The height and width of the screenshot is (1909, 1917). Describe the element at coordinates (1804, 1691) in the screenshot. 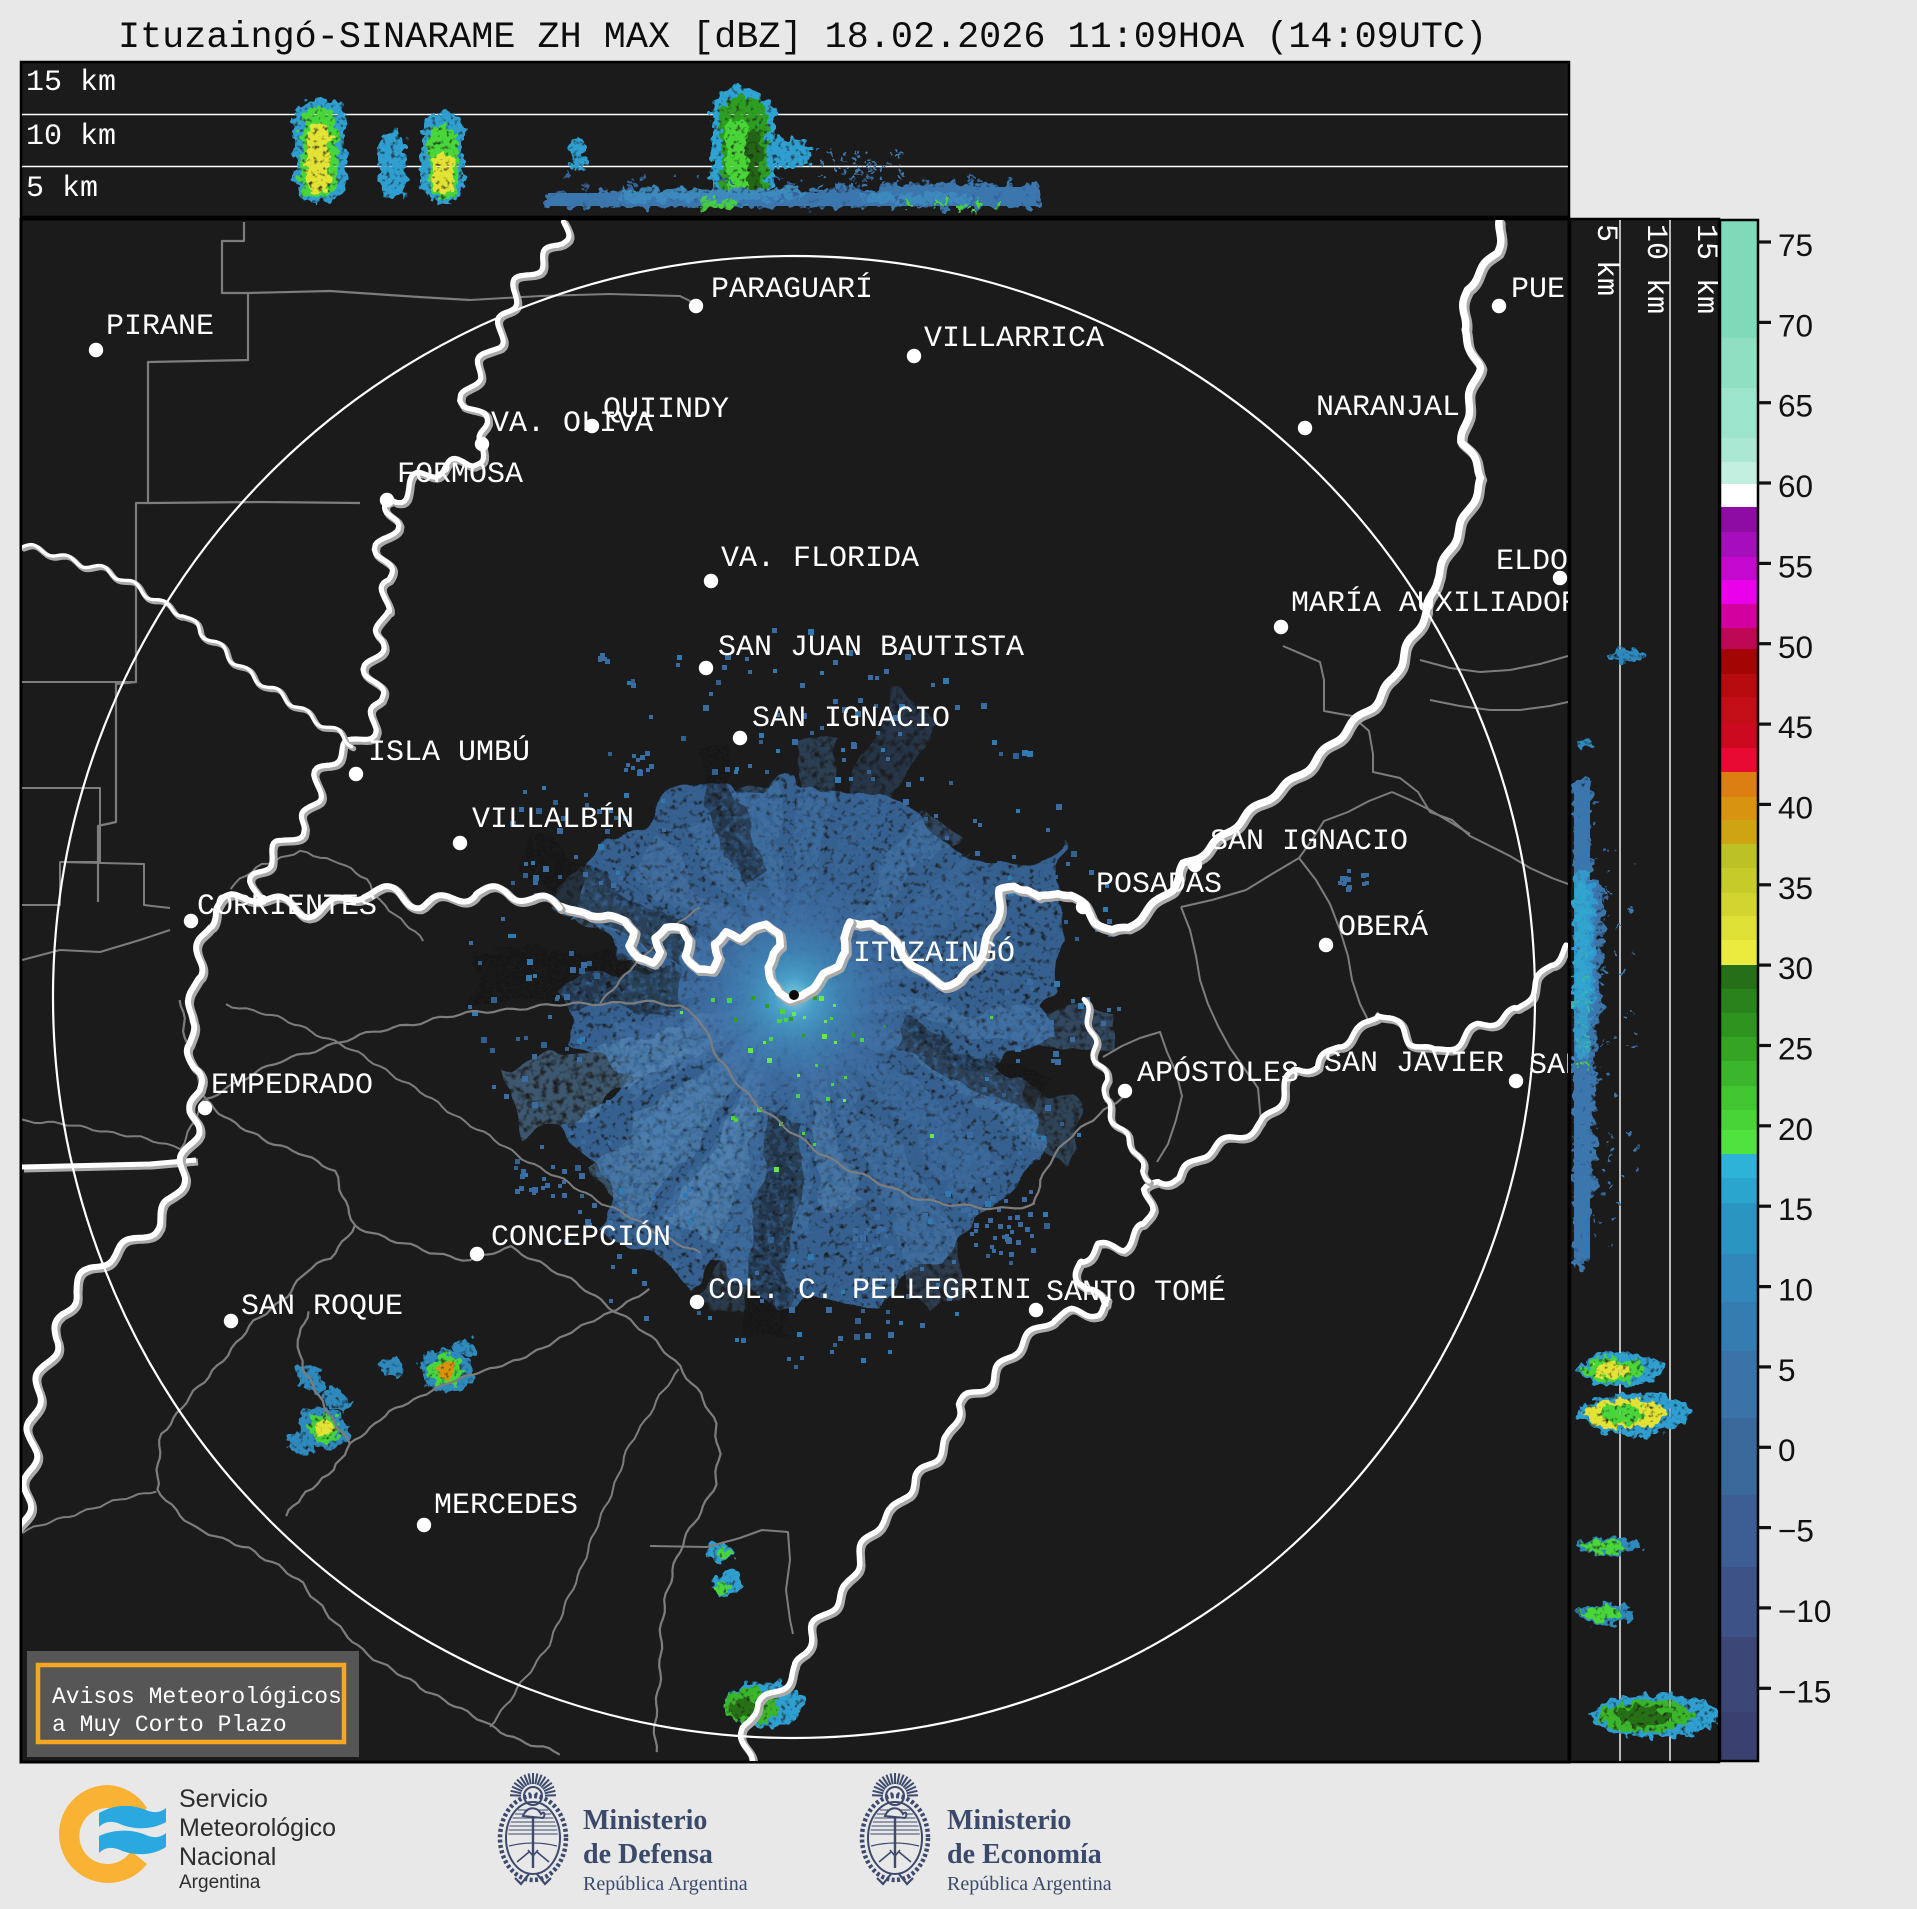

I see `svg-text: −15` at that location.